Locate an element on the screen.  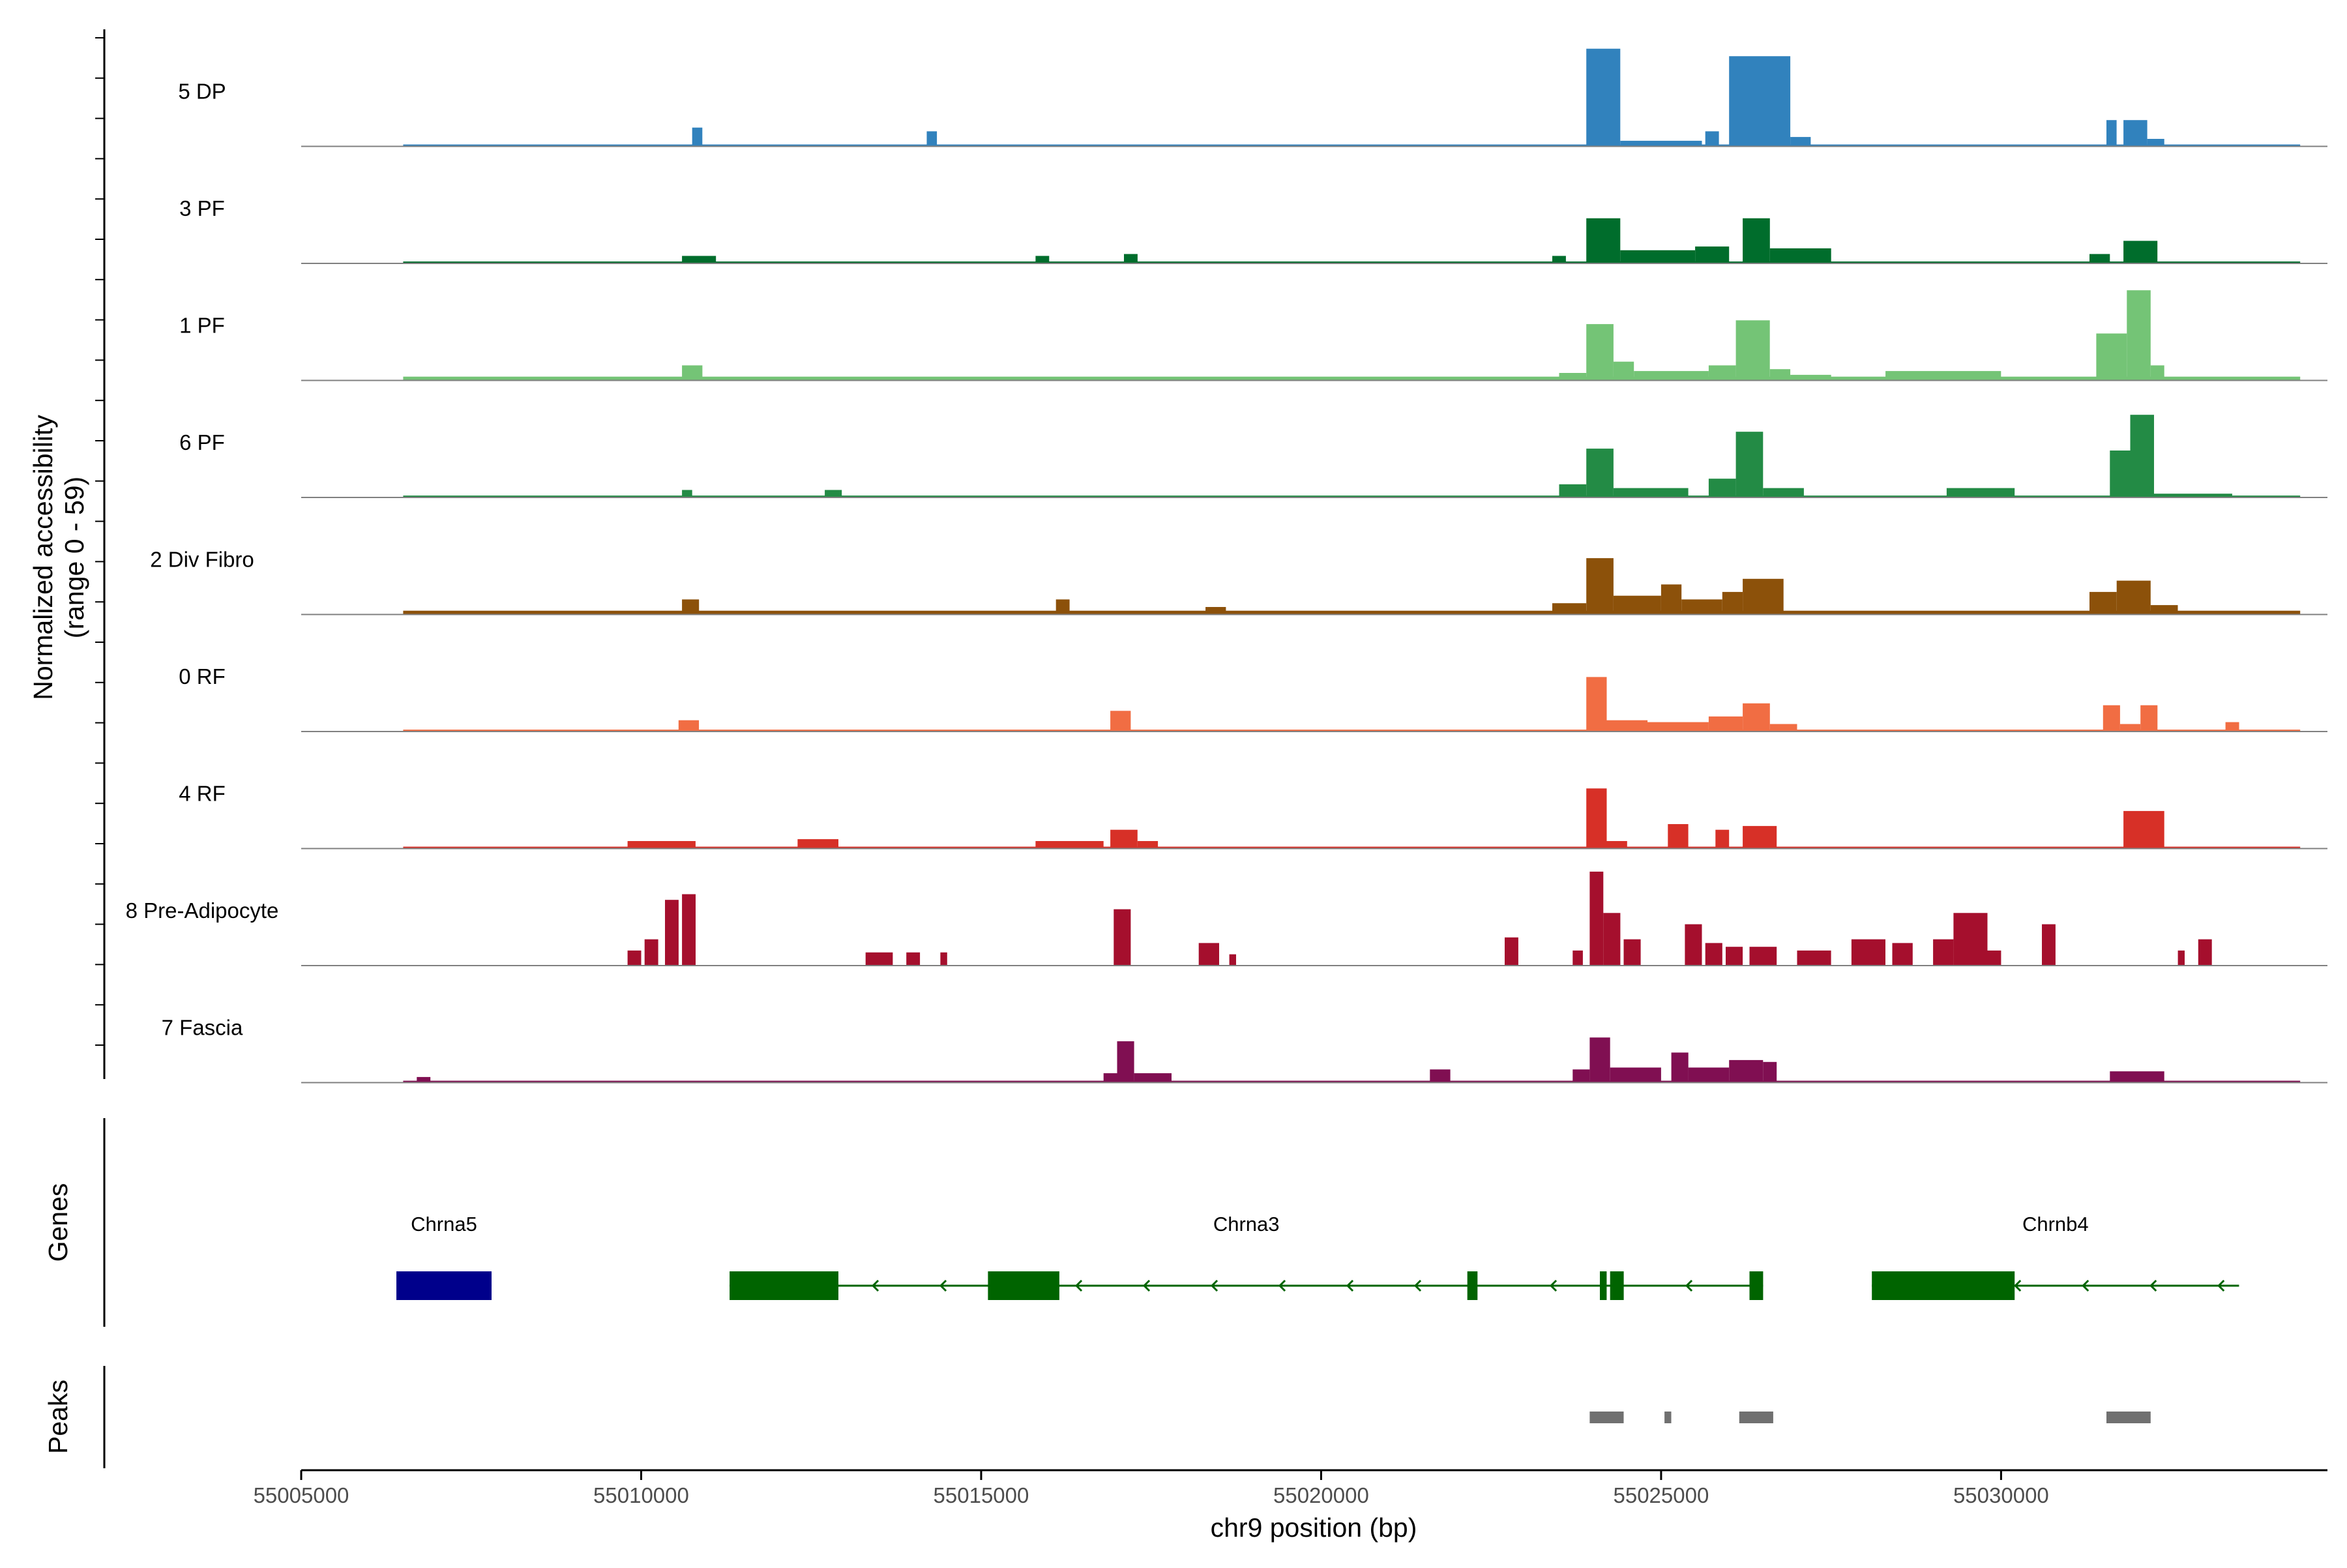
x-tick-label: 55015000 is located at coordinates (982, 1495).